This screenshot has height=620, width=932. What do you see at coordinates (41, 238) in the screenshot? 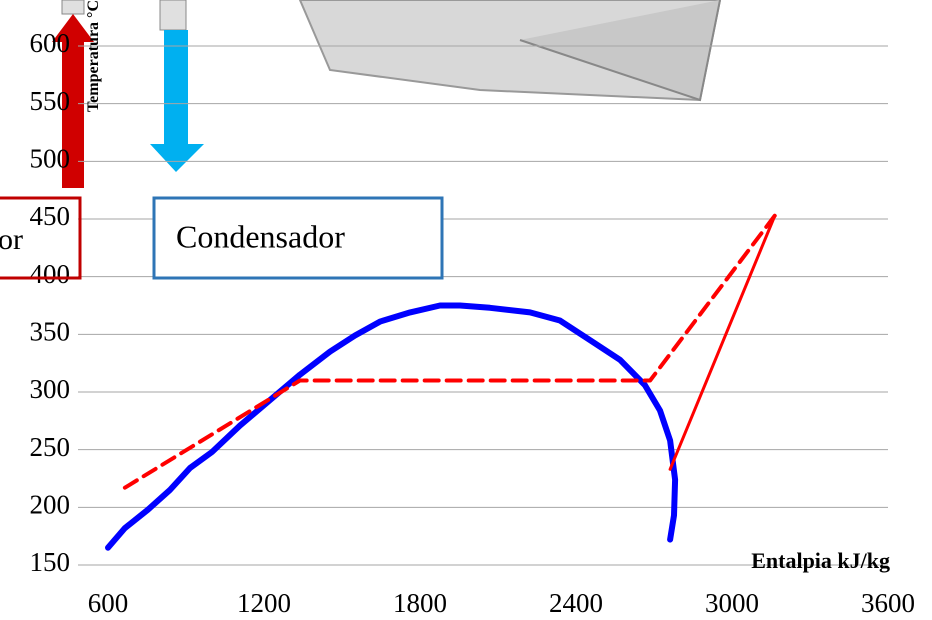
I see `evaporator-box` at bounding box center [41, 238].